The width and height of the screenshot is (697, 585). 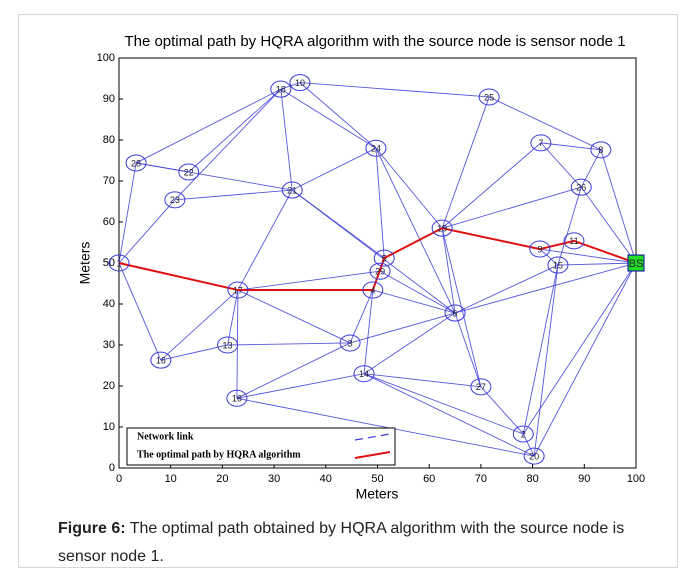 What do you see at coordinates (92, 528) in the screenshot?
I see `caption-label: Figure 6:` at bounding box center [92, 528].